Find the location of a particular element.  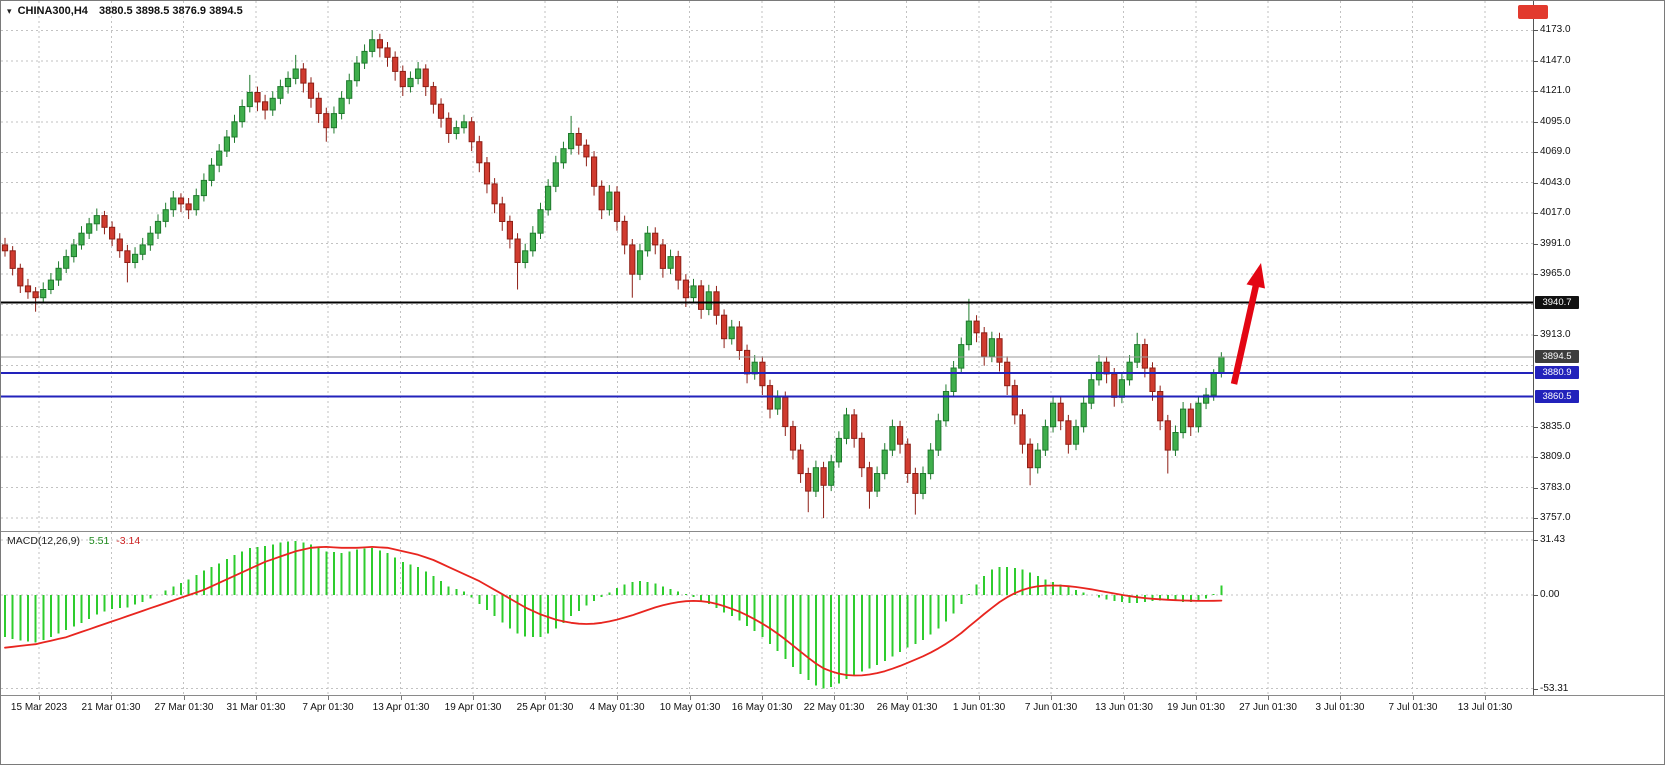

price-axis-label: 3757.0 is located at coordinates (1555, 517).